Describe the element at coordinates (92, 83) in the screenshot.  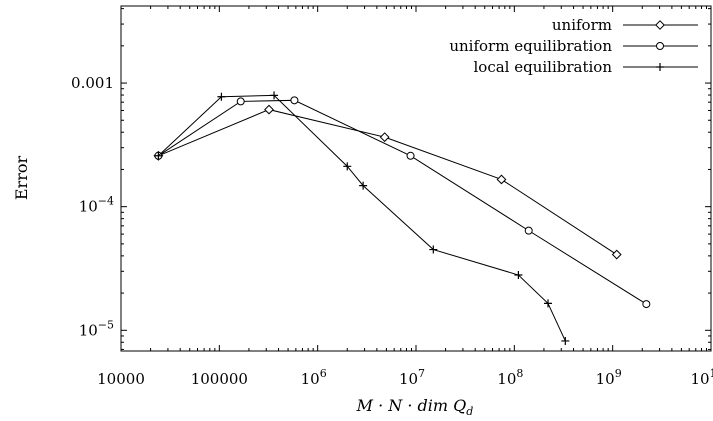
I see `y-tick-label: 0.001` at that location.